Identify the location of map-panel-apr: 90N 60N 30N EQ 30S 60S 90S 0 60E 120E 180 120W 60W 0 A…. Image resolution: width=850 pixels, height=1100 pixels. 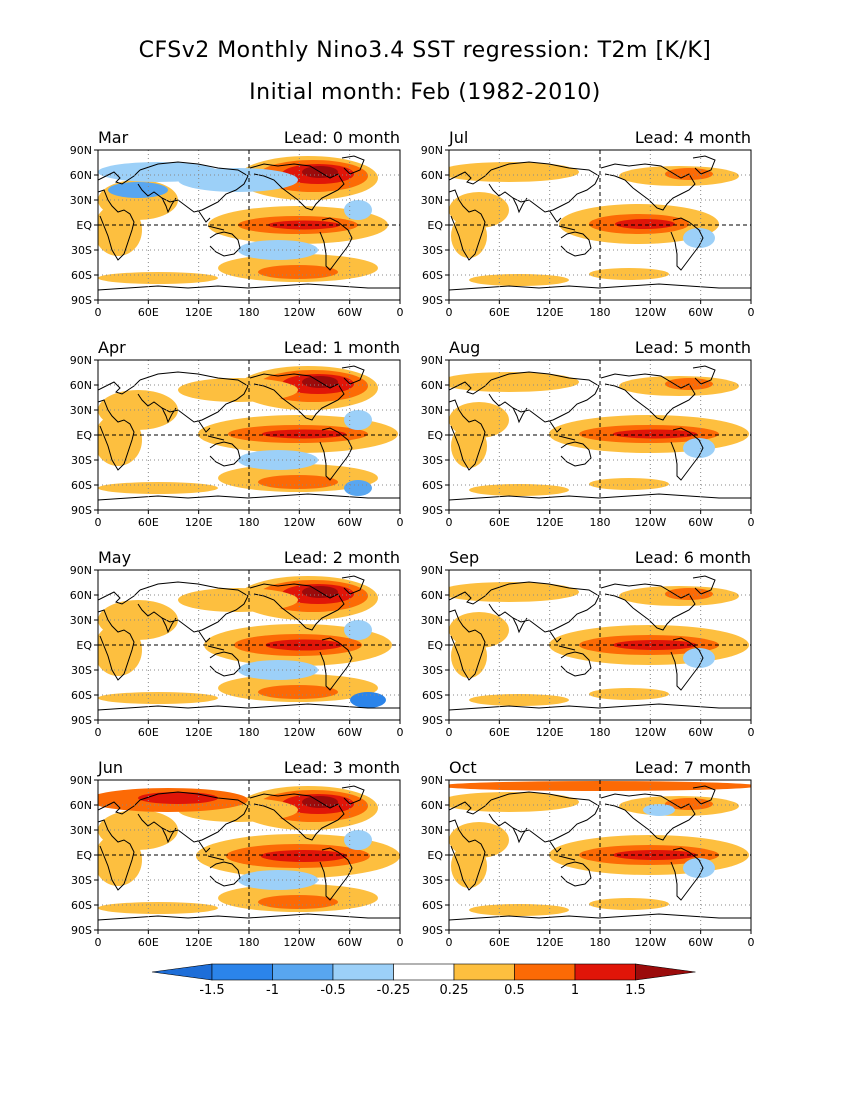
(243, 432).